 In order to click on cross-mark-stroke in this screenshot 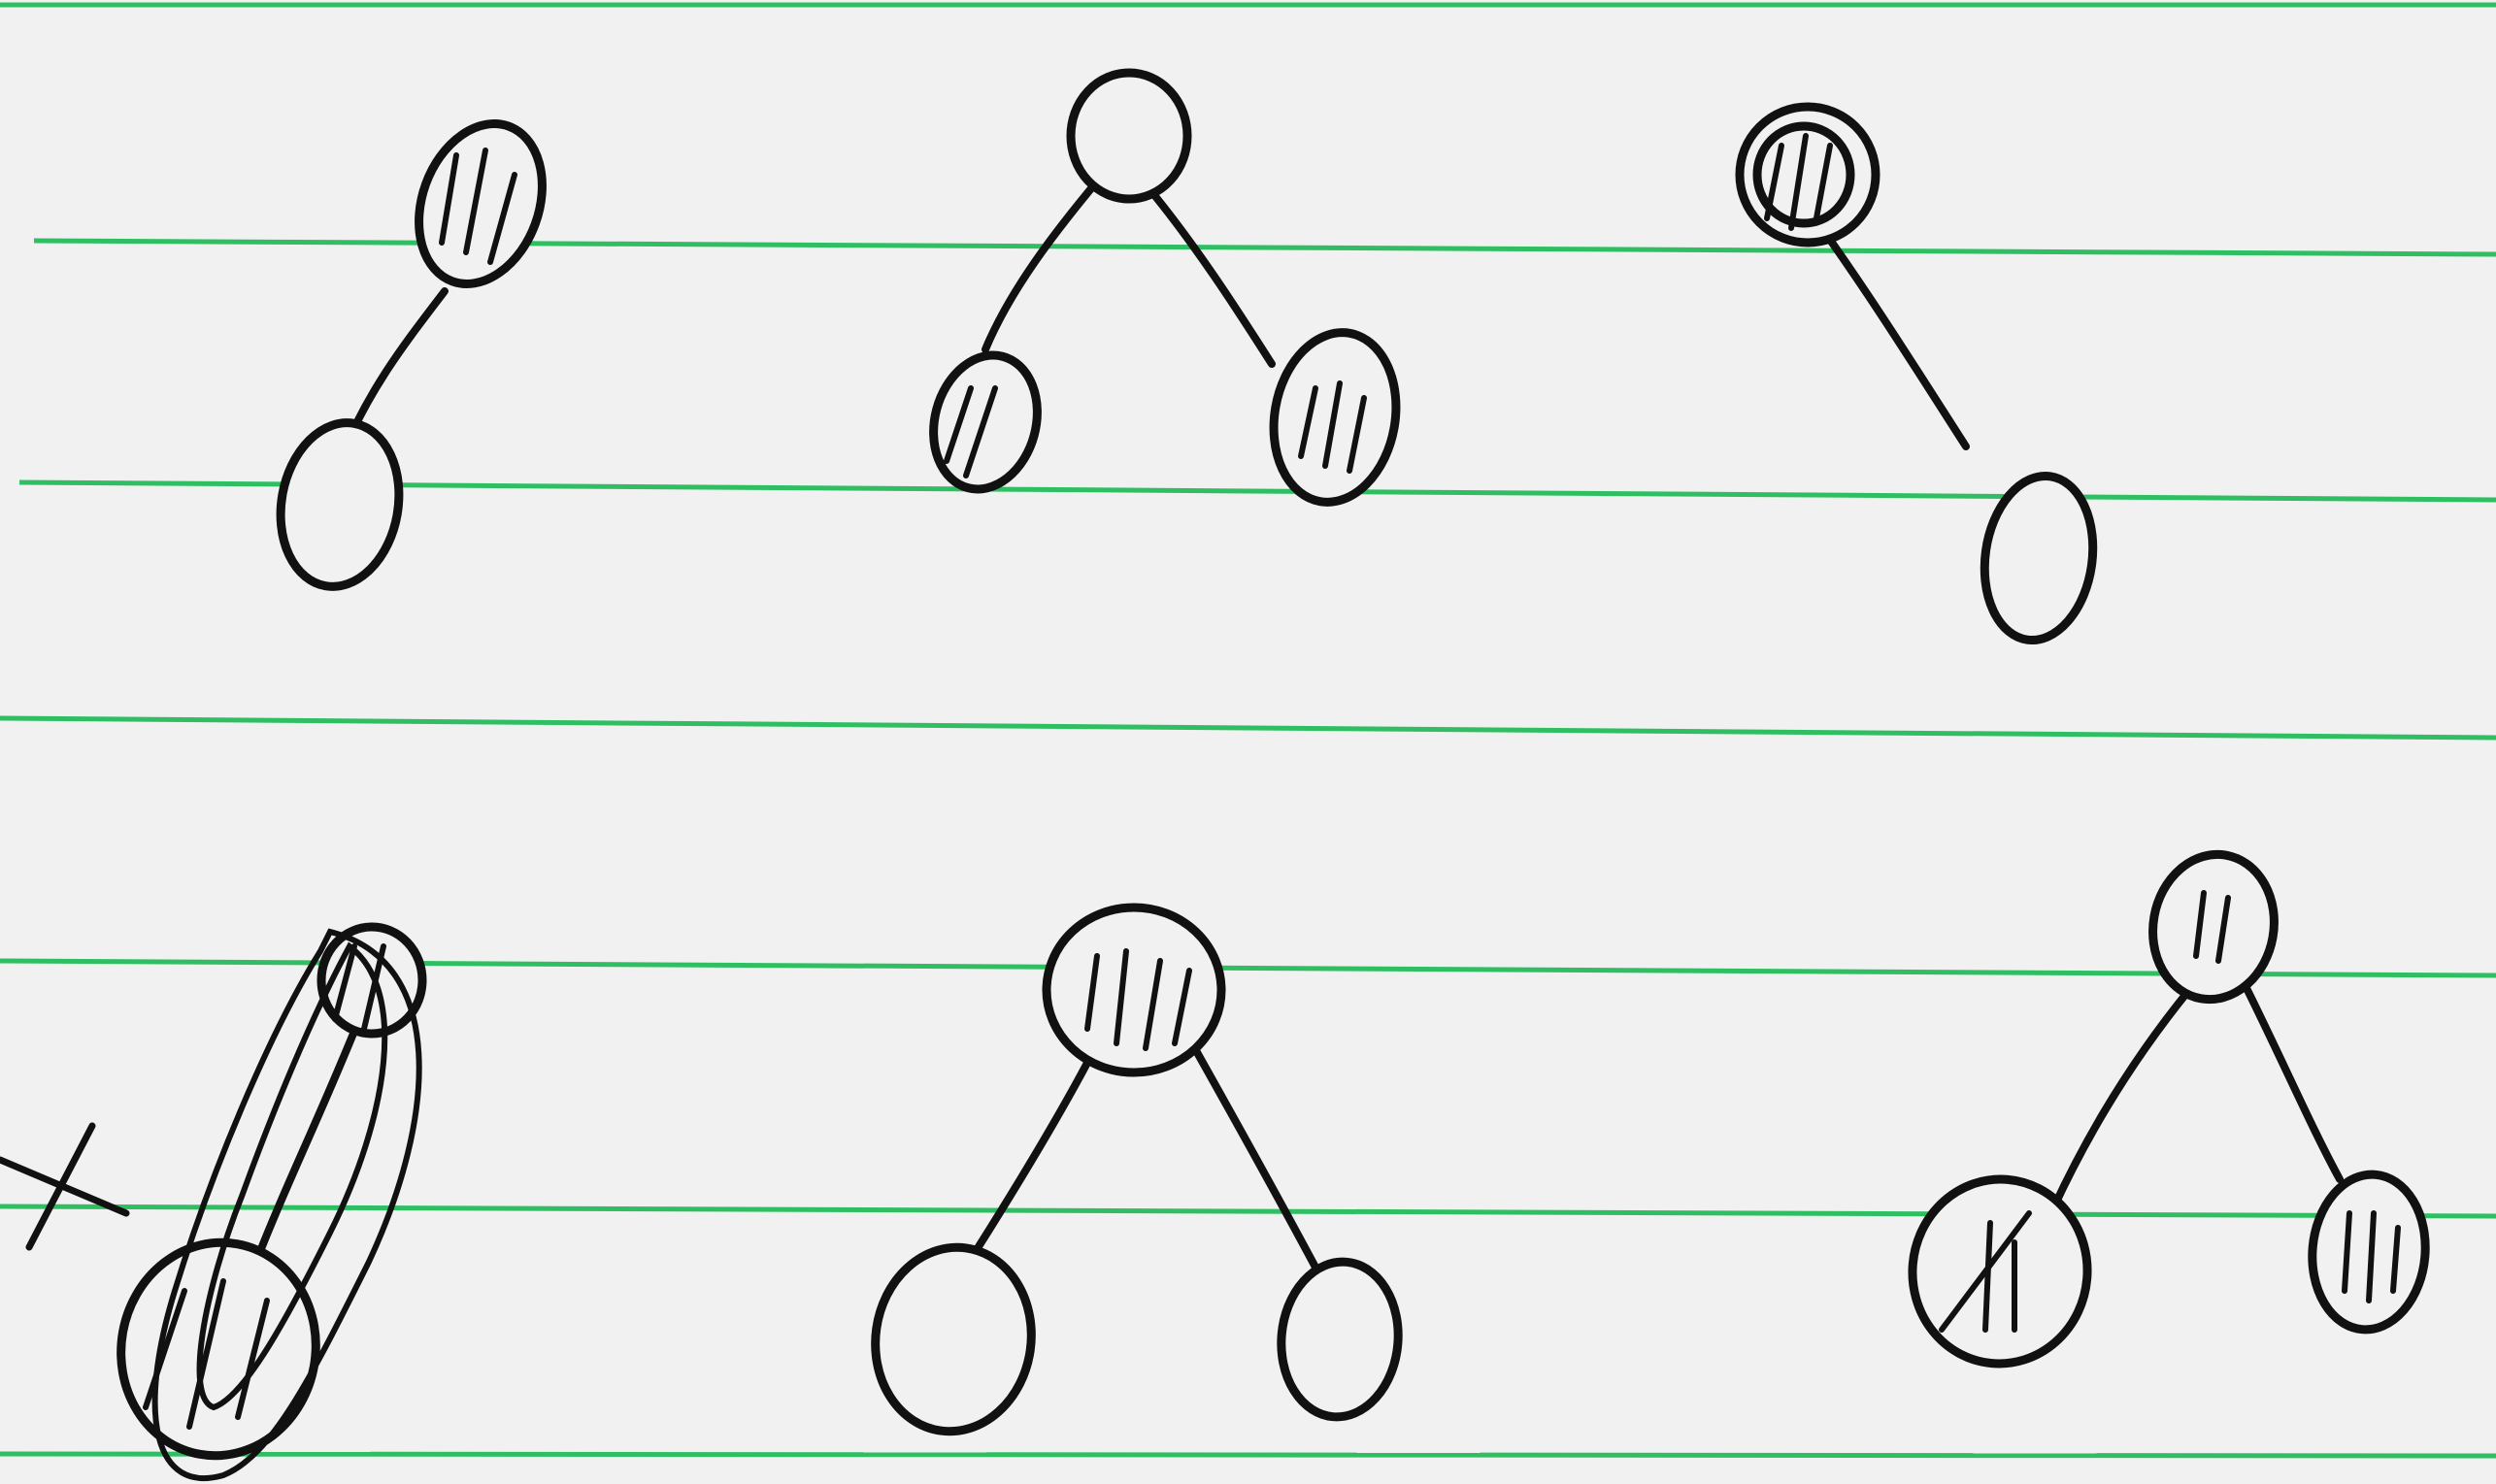, I will do `click(60, 1186)`.